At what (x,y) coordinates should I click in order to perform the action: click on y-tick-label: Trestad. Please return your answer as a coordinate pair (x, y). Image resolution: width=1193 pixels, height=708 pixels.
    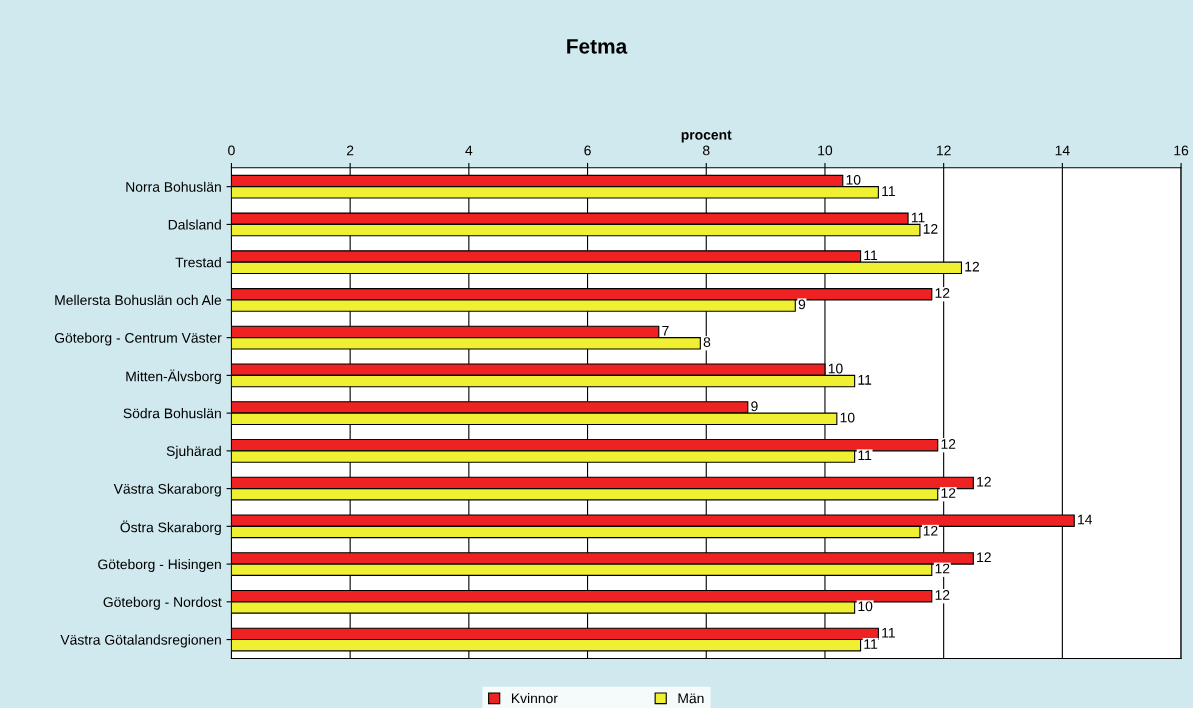
    Looking at the image, I should click on (198, 262).